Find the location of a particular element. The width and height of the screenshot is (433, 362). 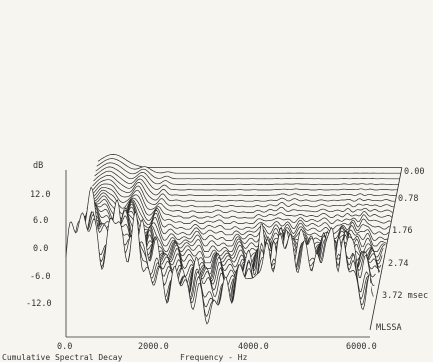

x-tick-label-6000: 6000.0 is located at coordinates (361, 347).